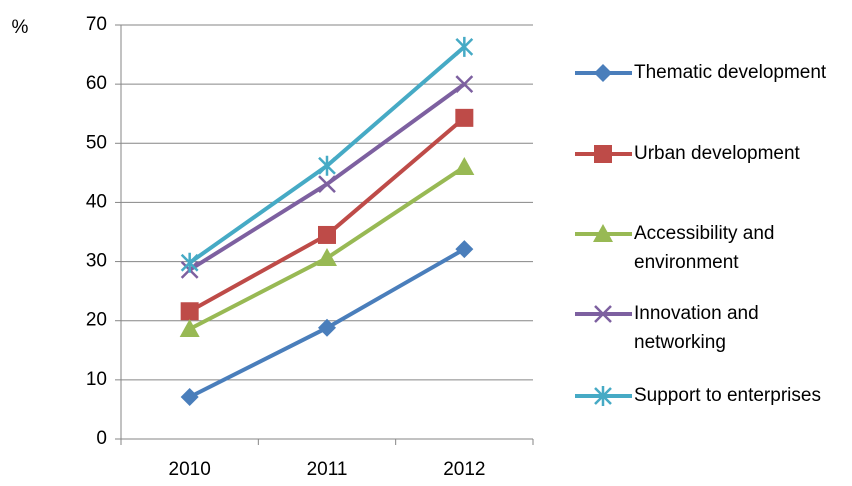  Describe the element at coordinates (96, 261) in the screenshot. I see `y-tick-label: 30` at that location.